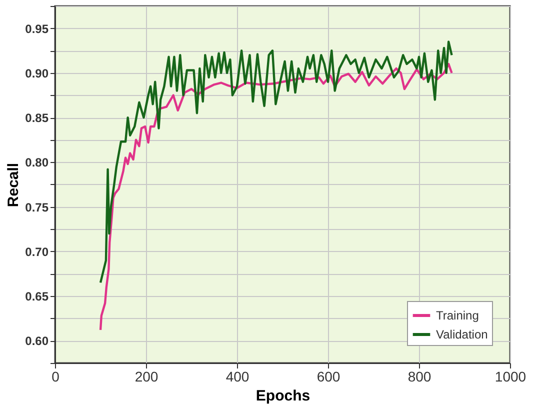  What do you see at coordinates (238, 376) in the screenshot?
I see `x-tick-label: 400` at bounding box center [238, 376].